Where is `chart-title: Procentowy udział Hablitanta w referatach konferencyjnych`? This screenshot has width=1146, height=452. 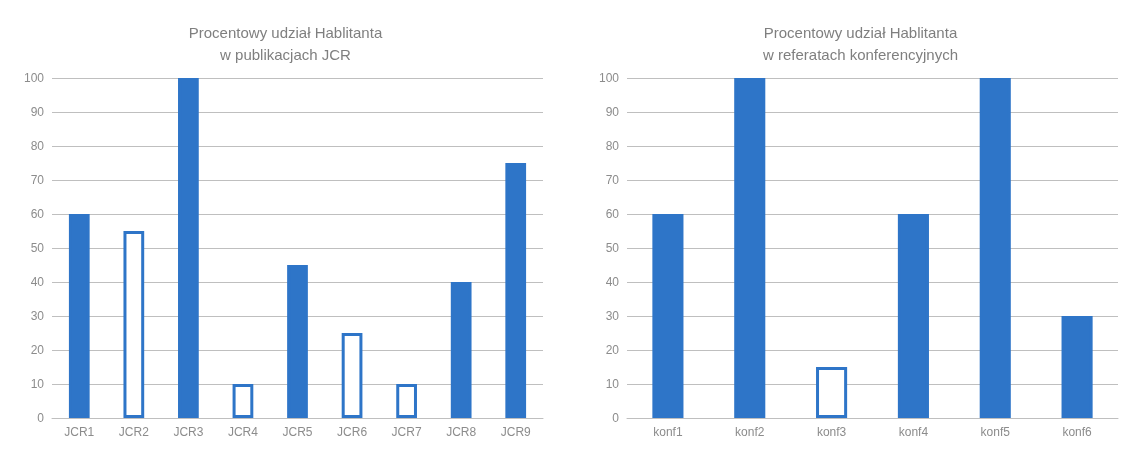
chart-title: Procentowy udział Hablitanta w referatach konferencyjnych is located at coordinates (860, 43).